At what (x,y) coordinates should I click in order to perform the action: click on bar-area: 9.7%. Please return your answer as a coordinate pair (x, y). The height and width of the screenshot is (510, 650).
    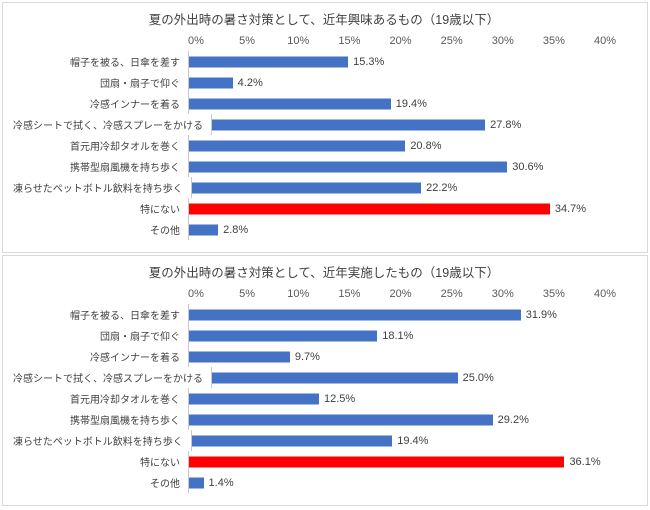
    Looking at the image, I should click on (396, 356).